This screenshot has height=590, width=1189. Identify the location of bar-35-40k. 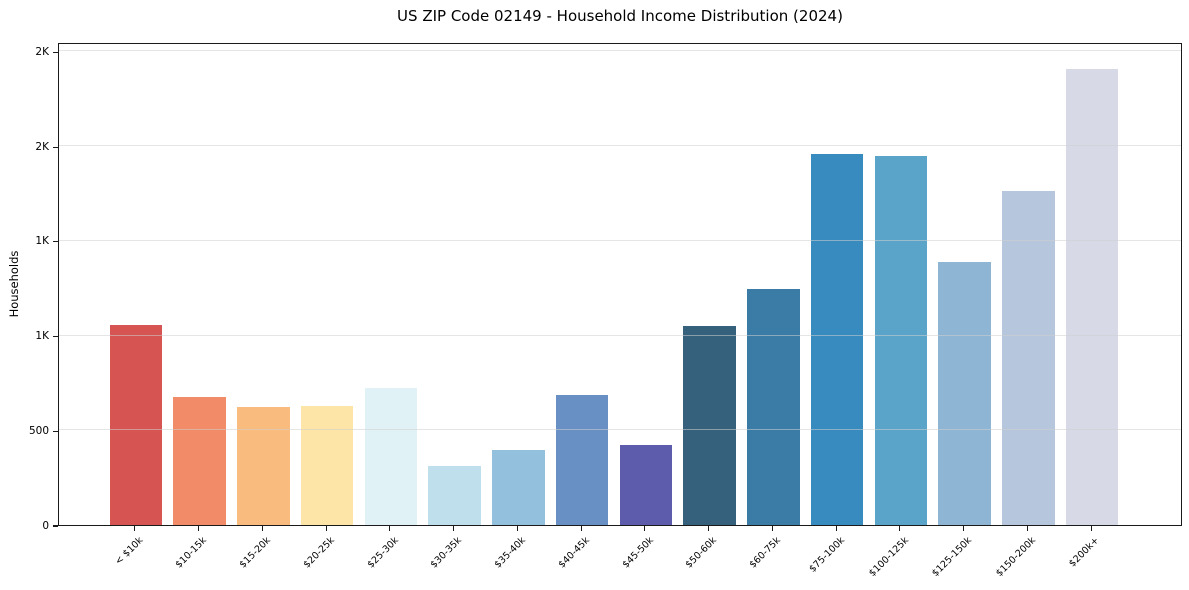
(518, 487).